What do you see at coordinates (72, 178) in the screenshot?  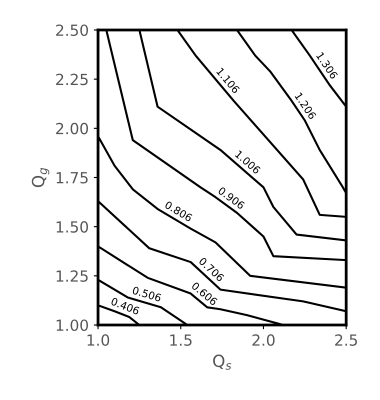 I see `y-tick-label: 1.75` at bounding box center [72, 178].